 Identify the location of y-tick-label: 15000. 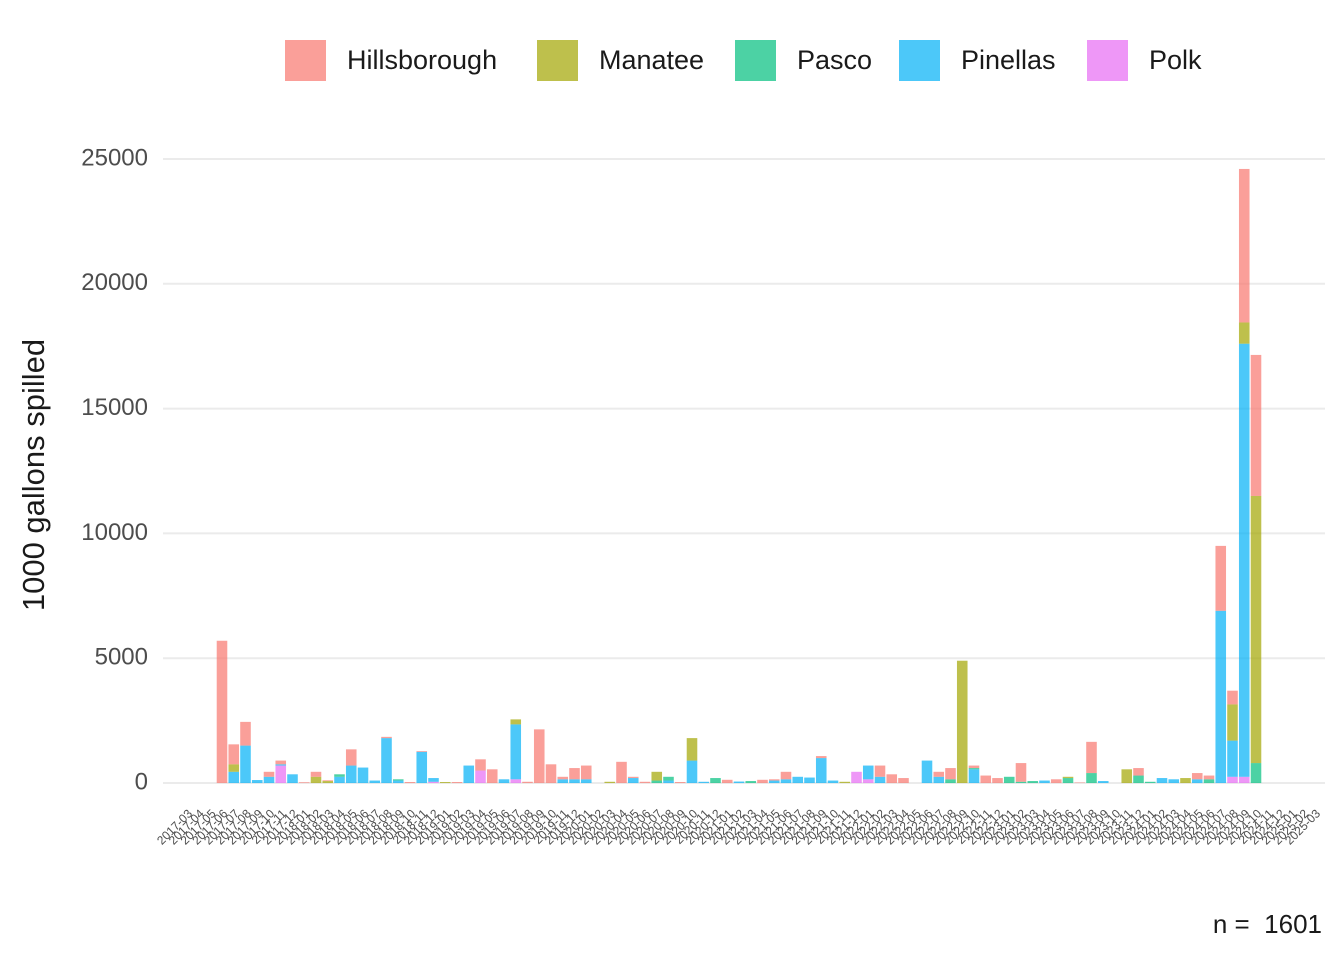
(114, 407).